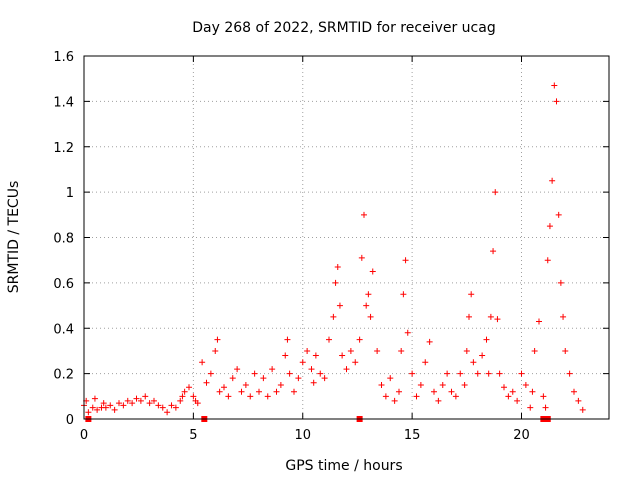 The height and width of the screenshot is (480, 640). I want to click on y-tick-label: 0.2, so click(63, 375).